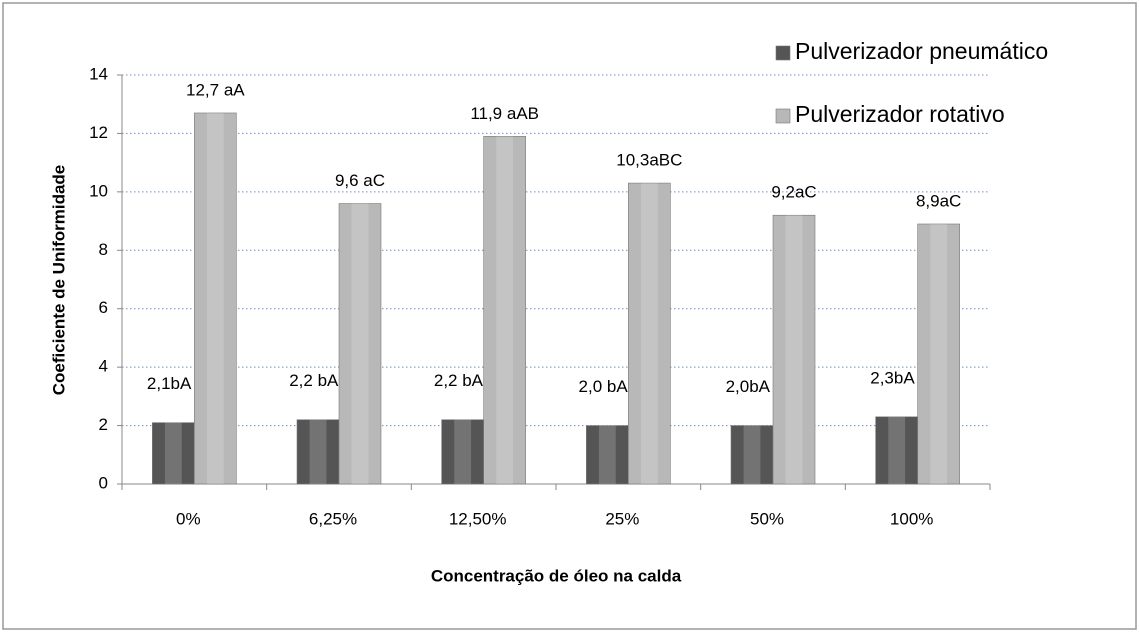  Describe the element at coordinates (215, 89) in the screenshot. I see `data-label: 12,7 aA` at that location.